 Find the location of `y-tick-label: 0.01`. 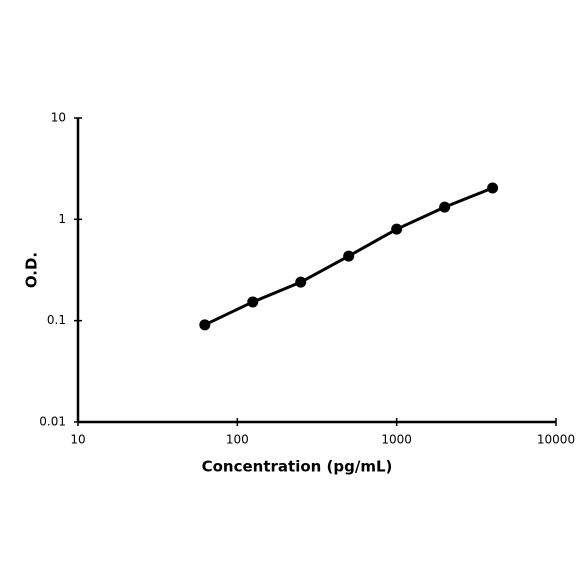

y-tick-label: 0.01 is located at coordinates (52, 422).